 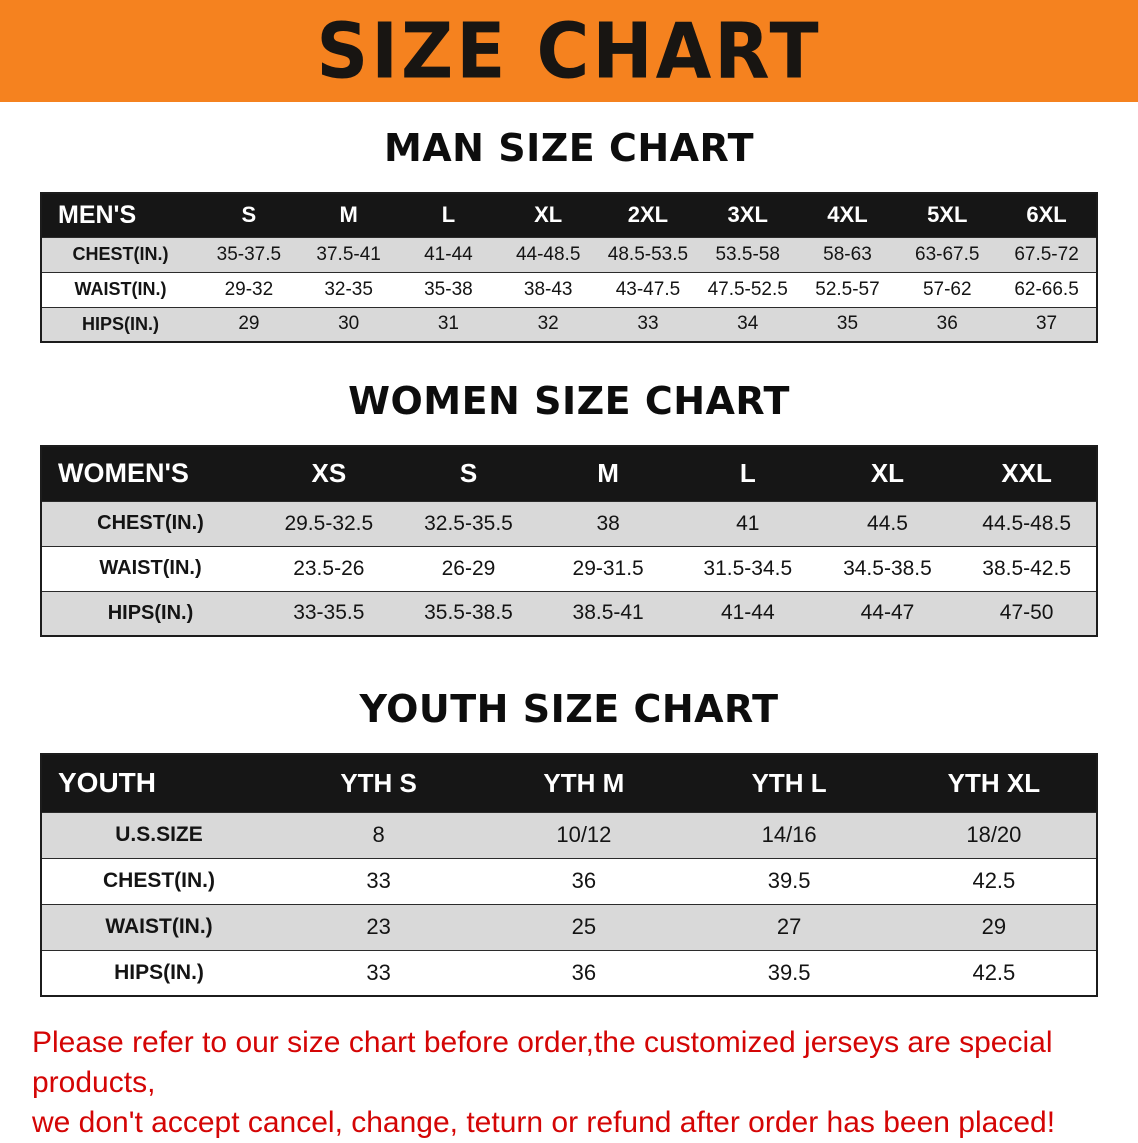 I want to click on banner-title: SIZE CHART, so click(x=569, y=51).